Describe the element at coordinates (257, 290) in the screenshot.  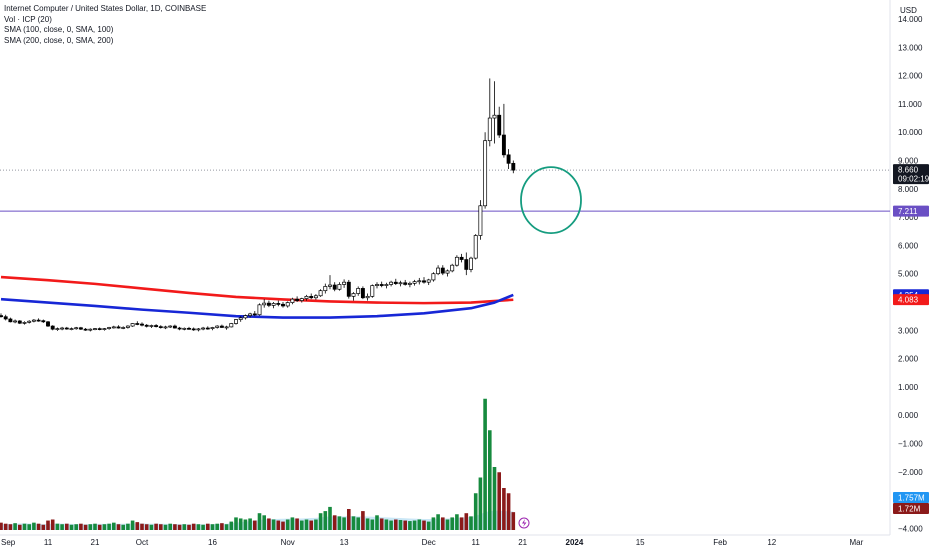
I see `sma200-line` at that location.